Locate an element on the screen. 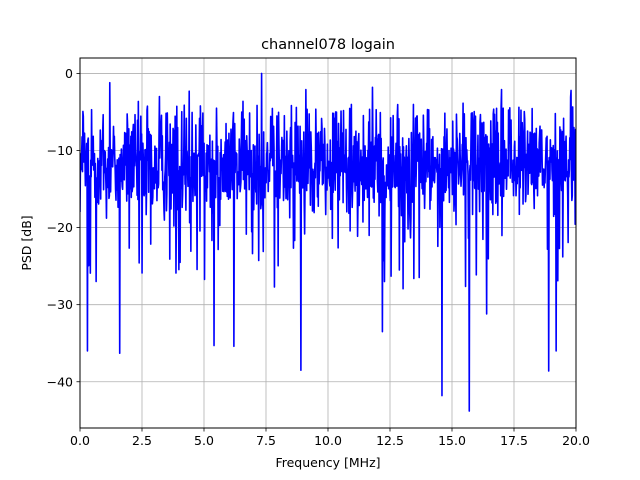 This screenshot has height=480, width=640. x-tick-label: 10.0 is located at coordinates (328, 440).